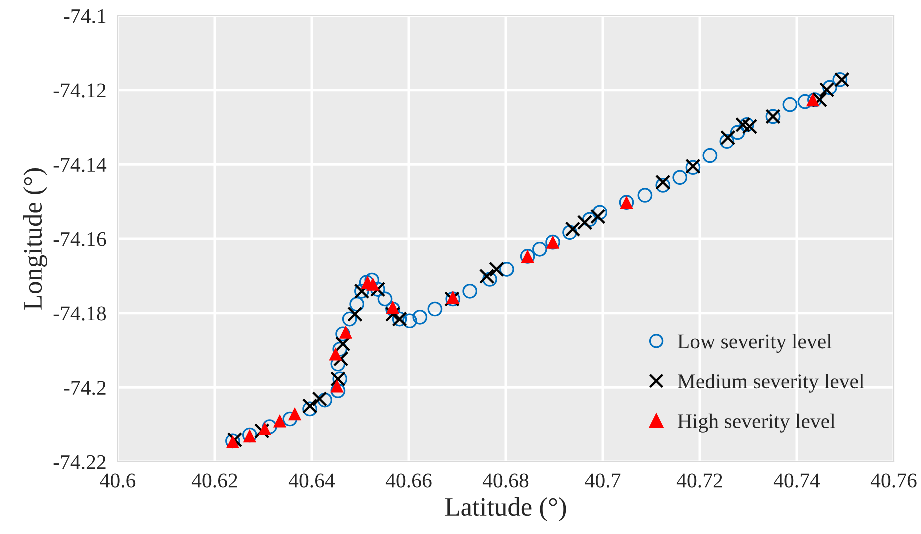  What do you see at coordinates (80, 239) in the screenshot?
I see `y-tick-label: -74.16` at bounding box center [80, 239].